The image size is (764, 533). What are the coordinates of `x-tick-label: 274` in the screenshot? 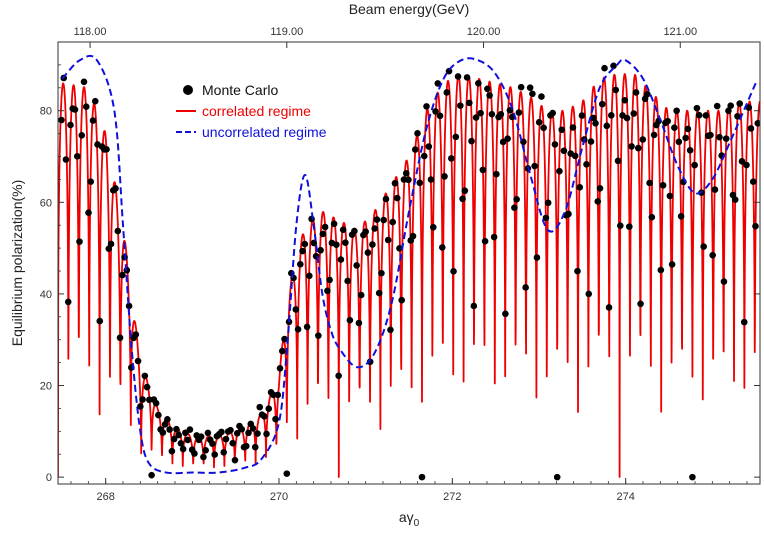 It's located at (625, 497).